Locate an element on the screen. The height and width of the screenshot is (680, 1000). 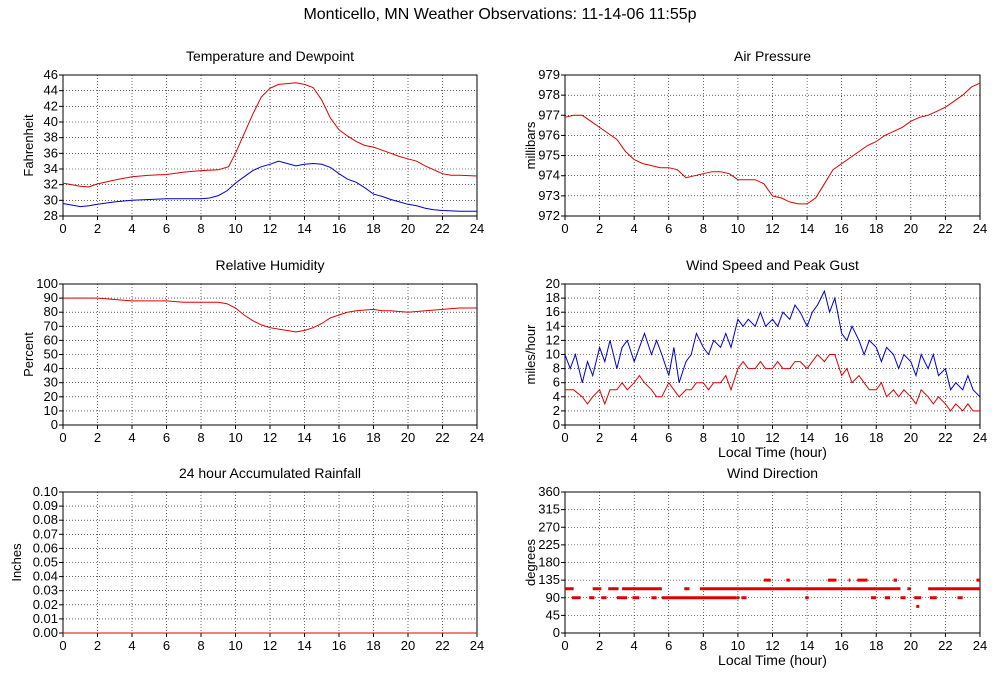
y-tick-label: 4 is located at coordinates (556, 396).